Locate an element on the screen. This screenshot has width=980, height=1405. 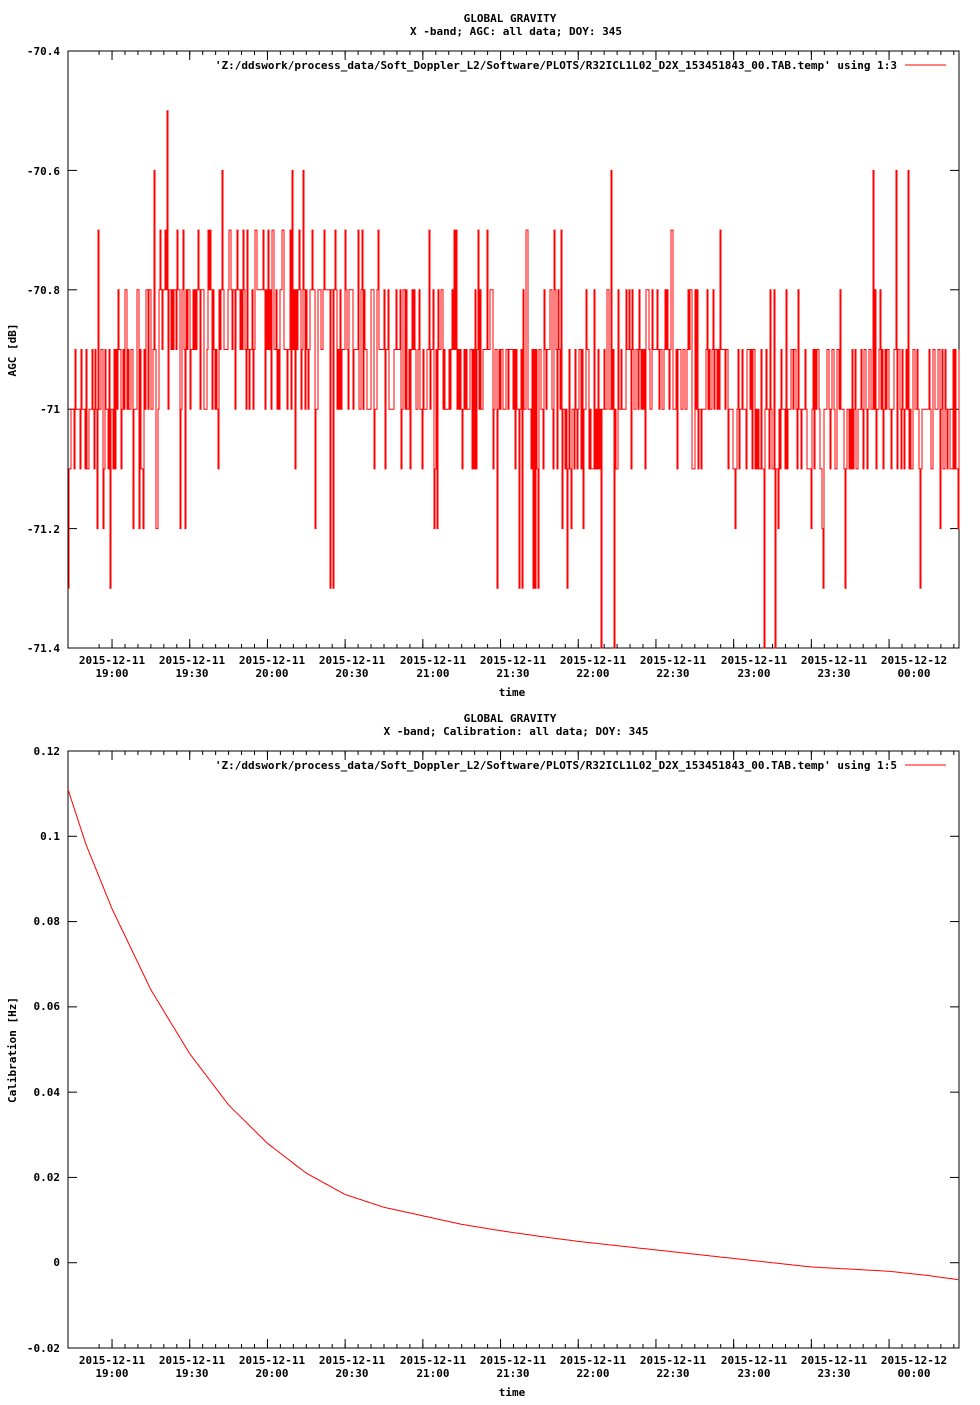
y-axis-label: Calibration [Hz] is located at coordinates (12, 1050).